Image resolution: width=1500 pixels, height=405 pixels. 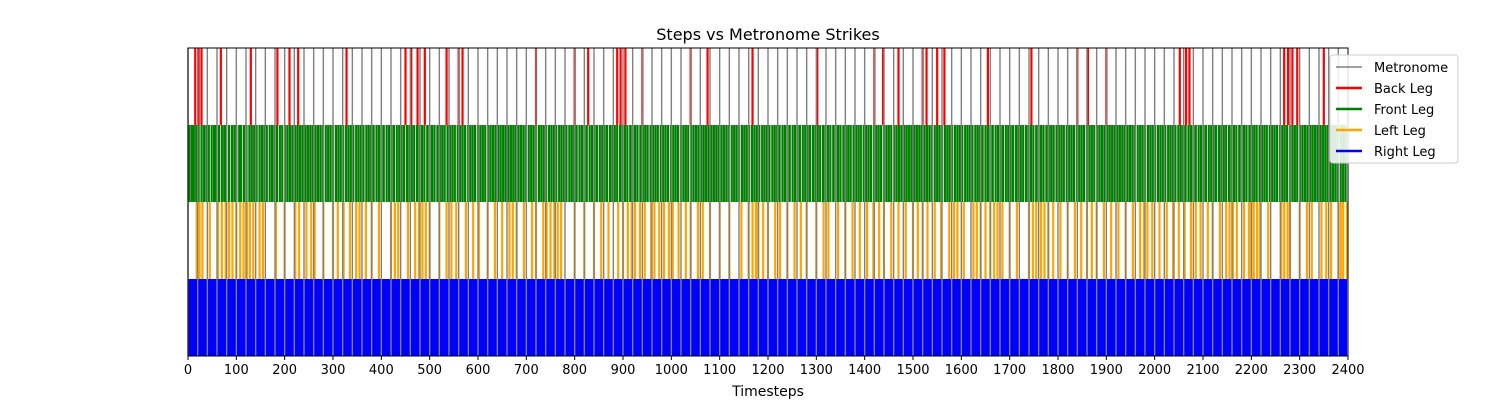 What do you see at coordinates (864, 370) in the screenshot?
I see `x-tick-label: 1400` at bounding box center [864, 370].